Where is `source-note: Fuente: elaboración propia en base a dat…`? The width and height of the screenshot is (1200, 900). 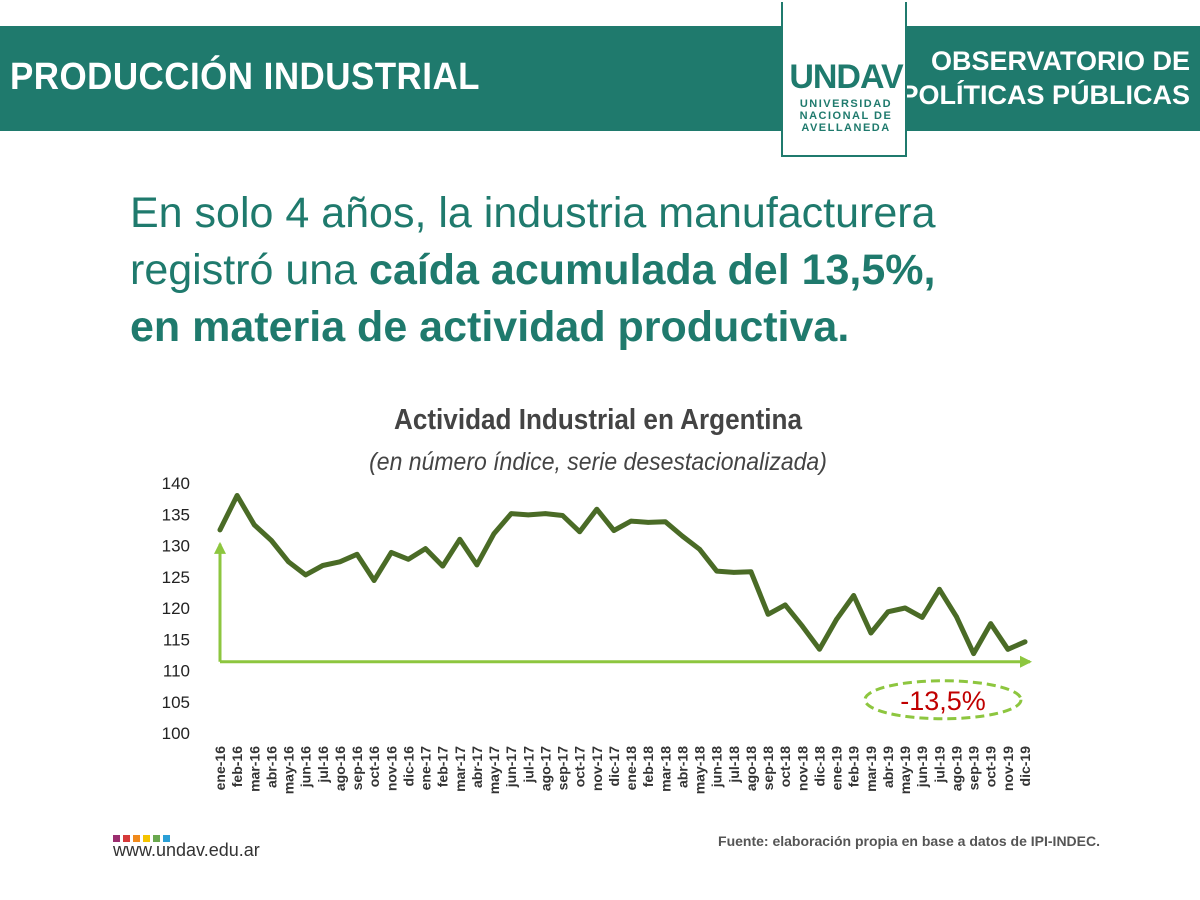
source-note: Fuente: elaboración propia en base a dat… is located at coordinates (909, 841).